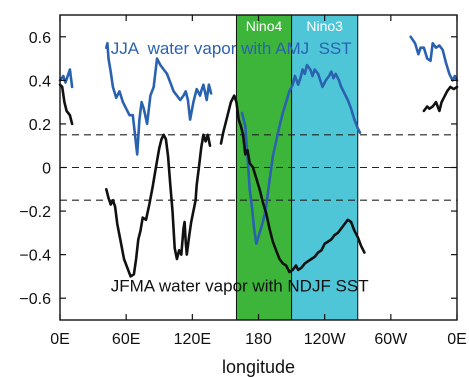 The width and height of the screenshot is (469, 377). Describe the element at coordinates (325, 339) in the screenshot. I see `x-tick-label: 120W` at that location.